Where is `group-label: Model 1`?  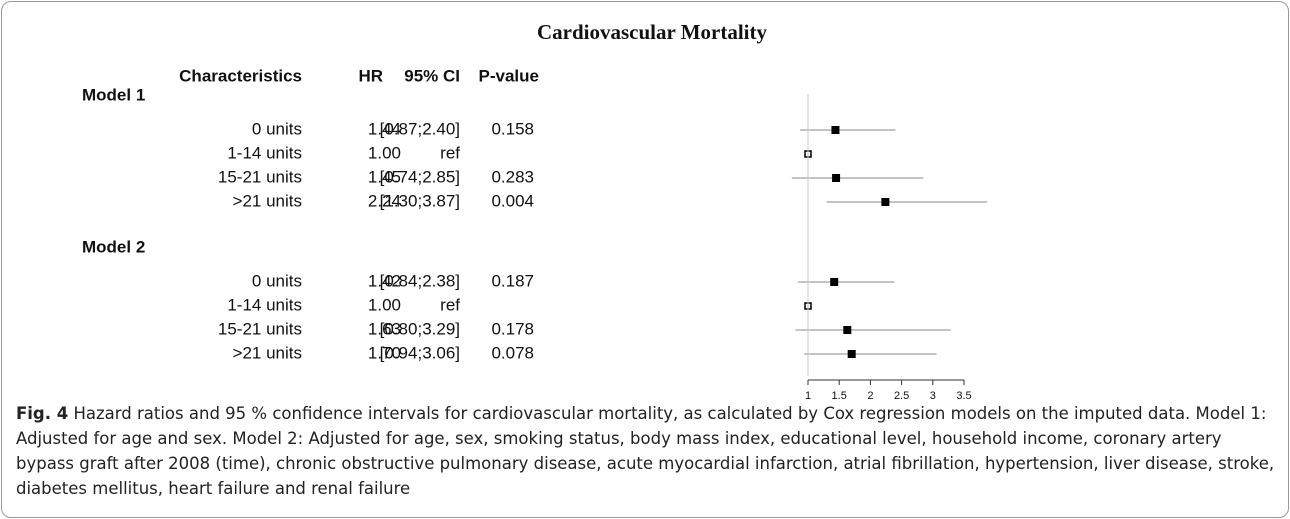
group-label: Model 1 is located at coordinates (113, 94).